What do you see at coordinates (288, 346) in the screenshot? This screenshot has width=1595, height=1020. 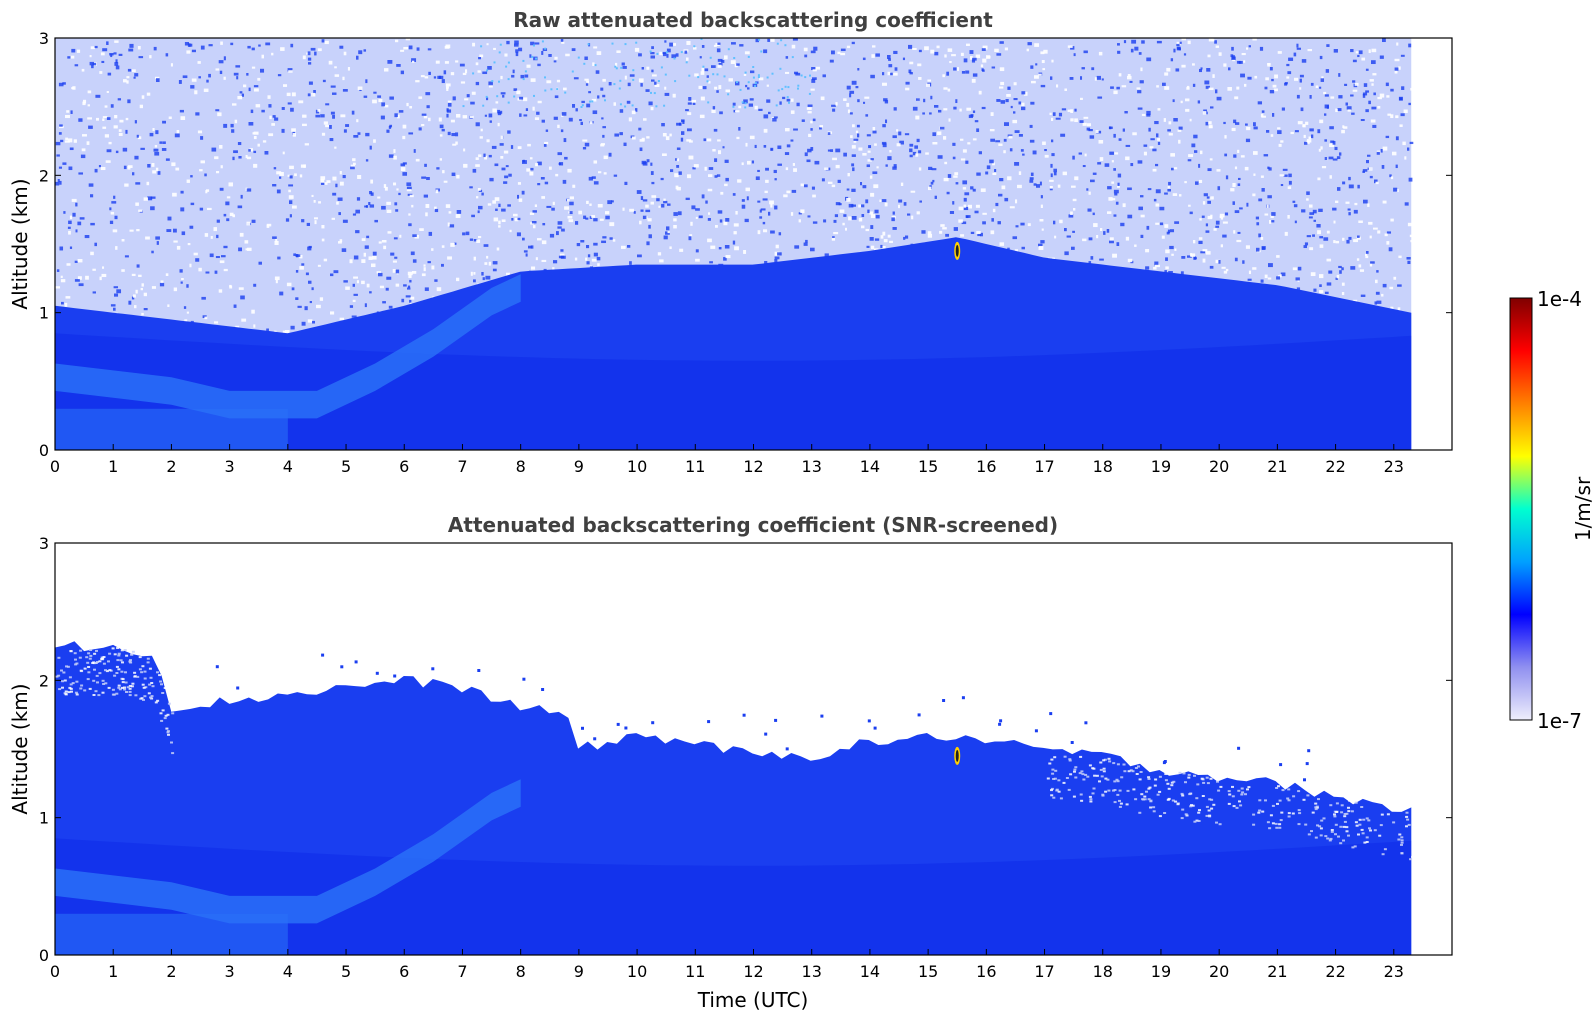 I see `panel-raw-aerosol-plume` at bounding box center [288, 346].